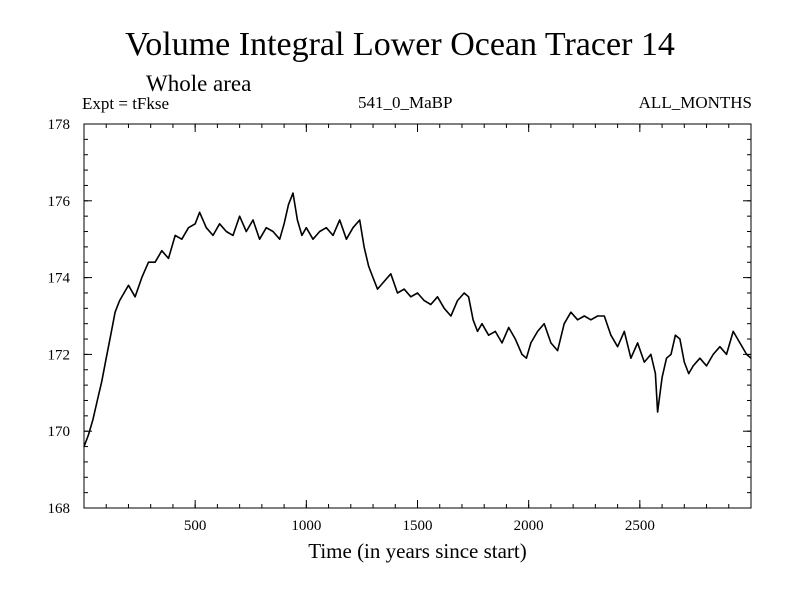  What do you see at coordinates (529, 526) in the screenshot?
I see `x-tick-label: 2000` at bounding box center [529, 526].